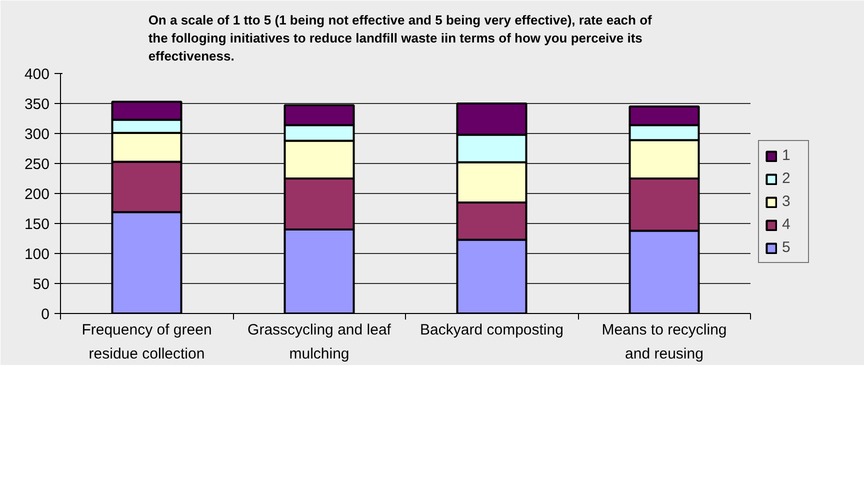 This screenshot has height=482, width=864. What do you see at coordinates (37, 134) in the screenshot?
I see `y-tick-label: 300` at bounding box center [37, 134].